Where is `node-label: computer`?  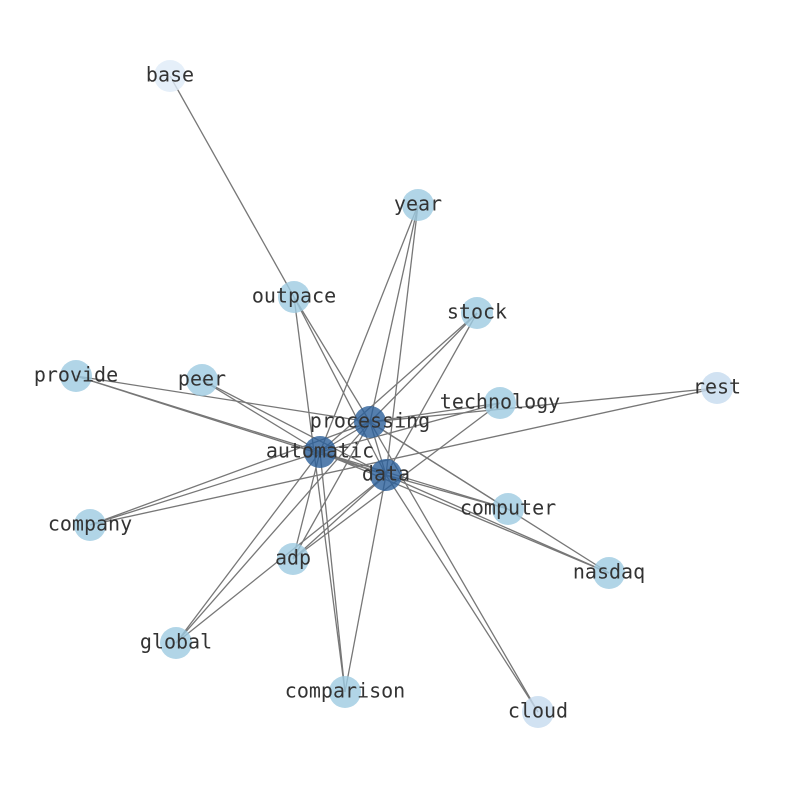
node-label: computer is located at coordinates (508, 508).